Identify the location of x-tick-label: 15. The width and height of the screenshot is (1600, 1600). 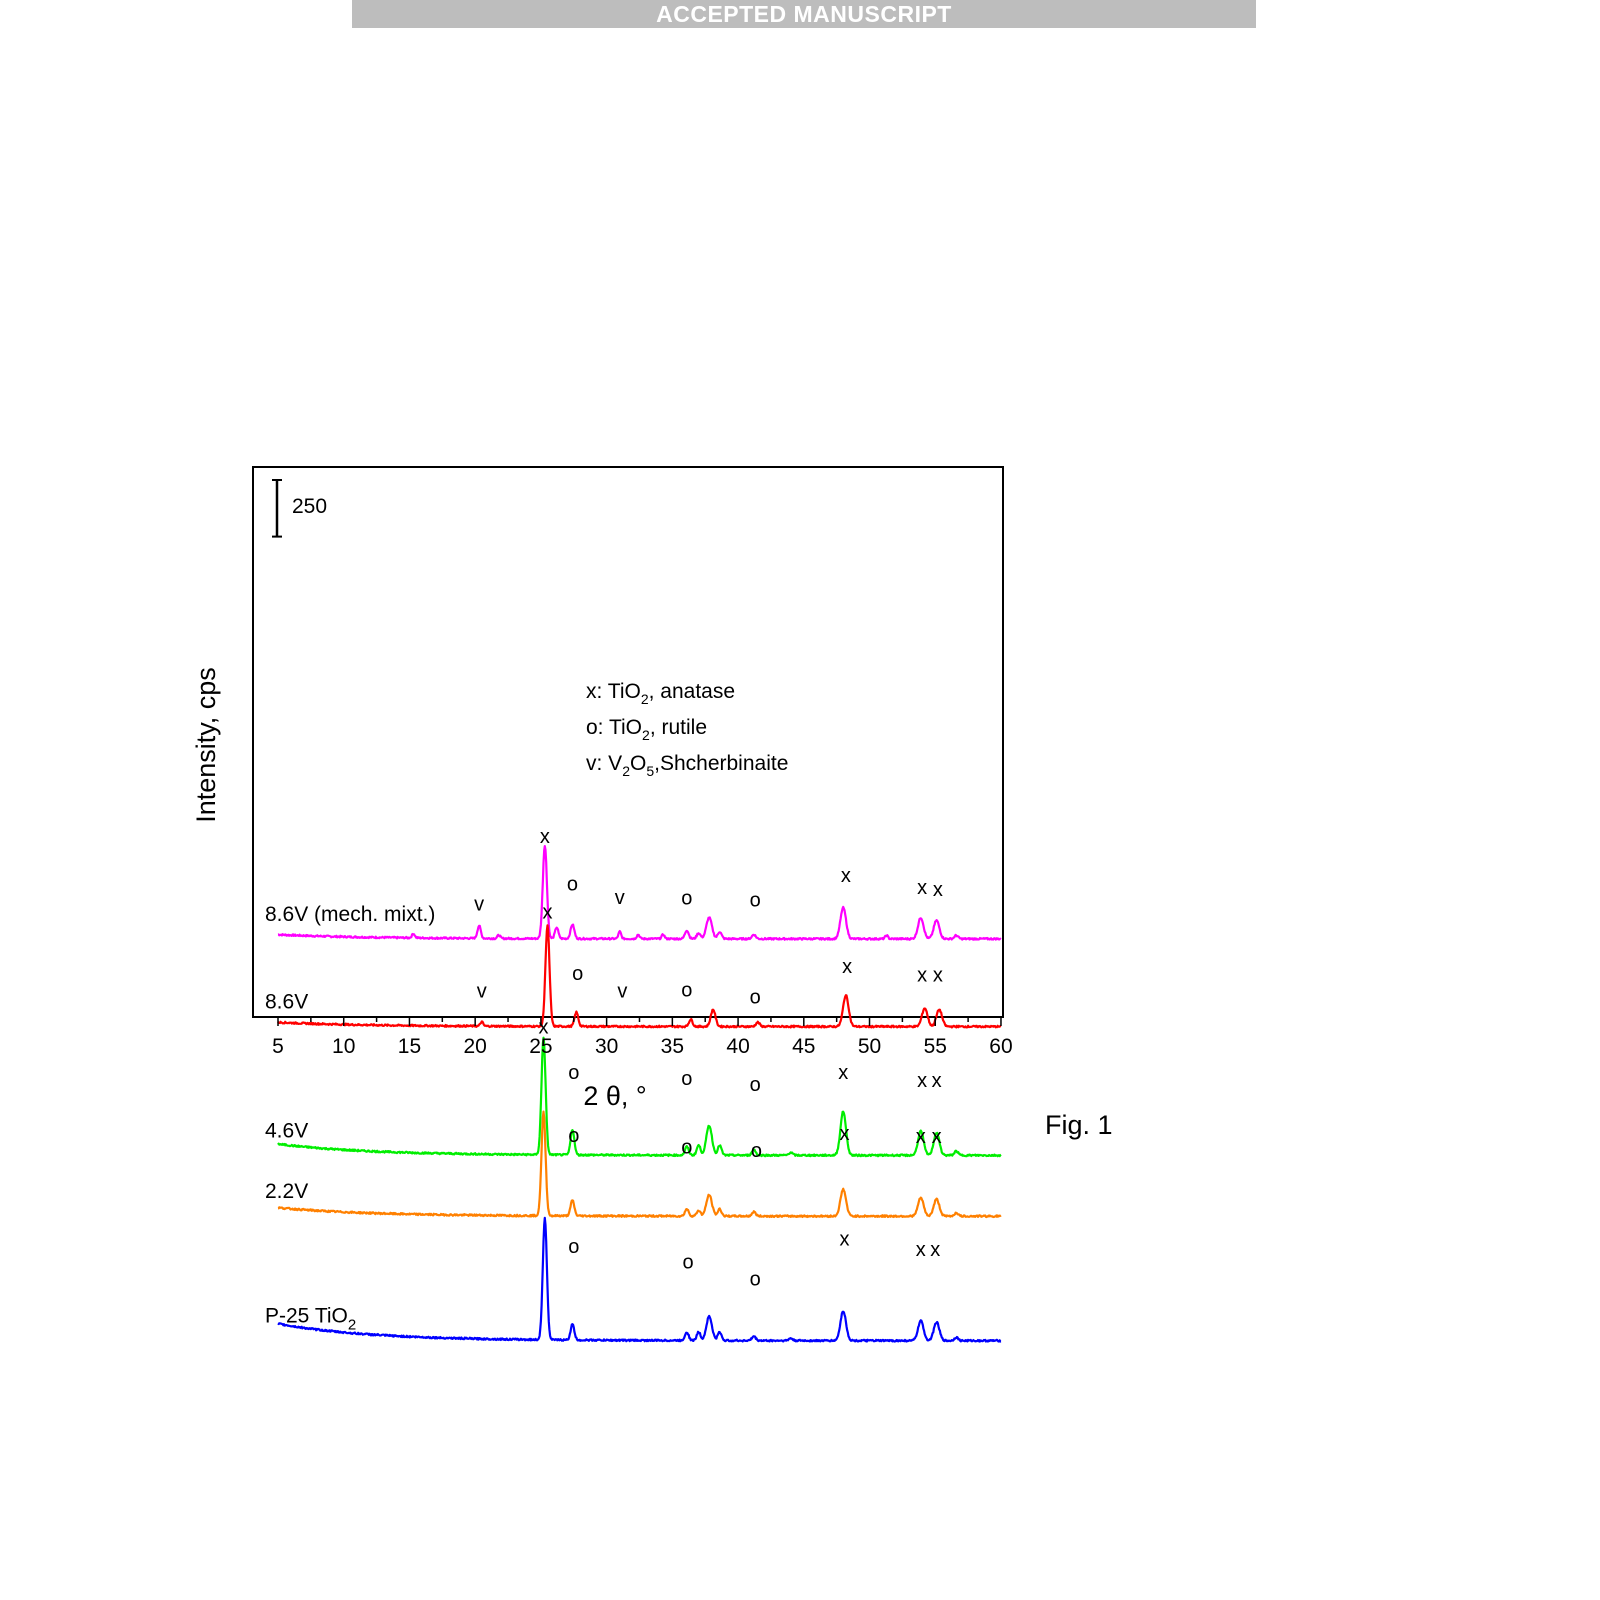
(409, 1046).